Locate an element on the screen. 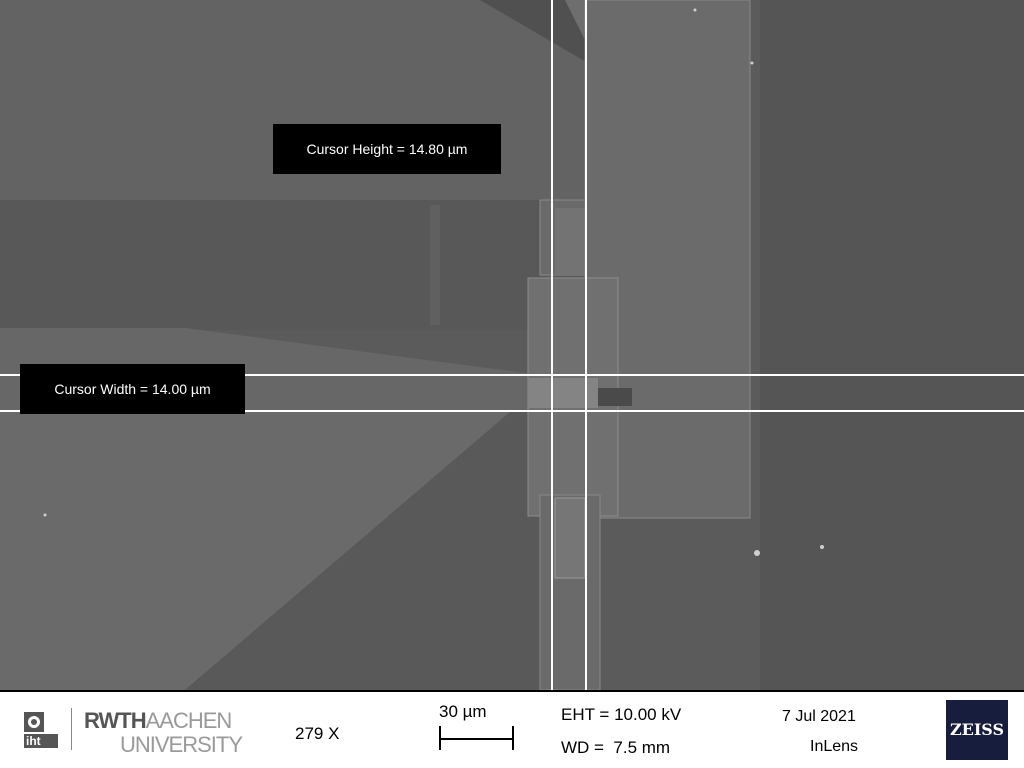 The width and height of the screenshot is (1024, 768). cursor-vertical-line-left is located at coordinates (552, 345).